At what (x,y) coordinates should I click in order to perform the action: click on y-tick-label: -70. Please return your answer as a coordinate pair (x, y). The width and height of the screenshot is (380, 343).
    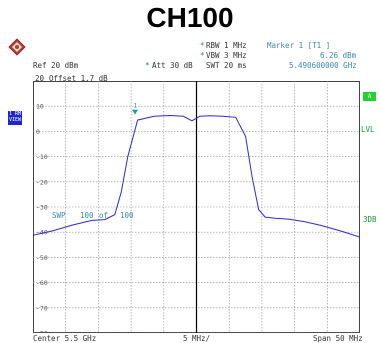
    Looking at the image, I should click on (42, 308).